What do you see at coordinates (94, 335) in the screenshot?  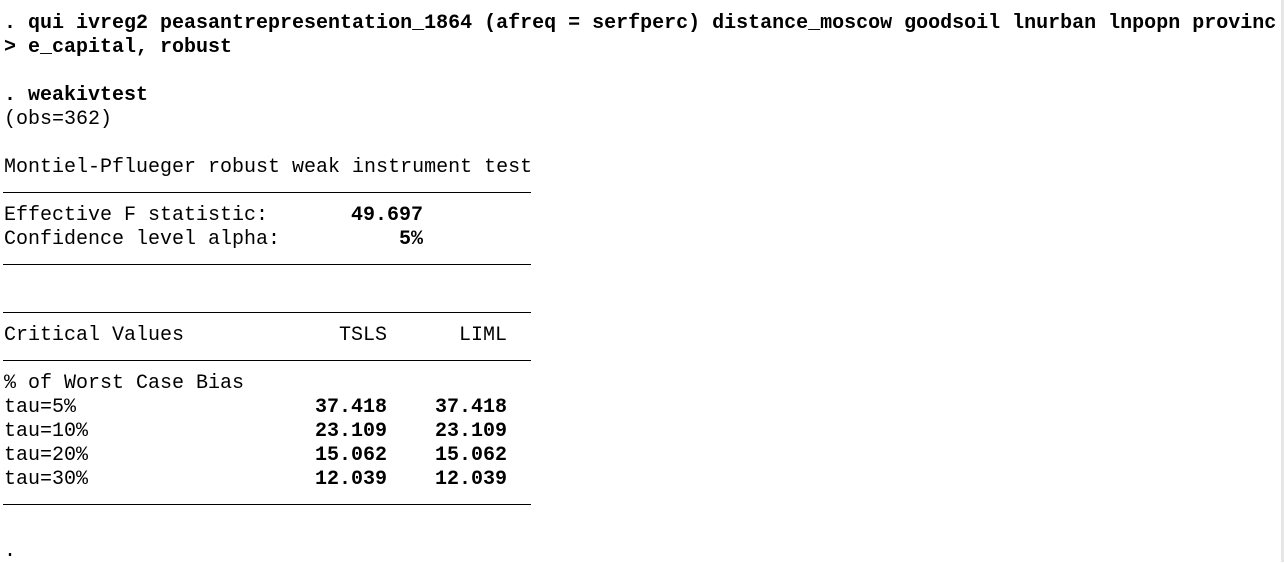 I see `critical-values-header: Critical Values` at bounding box center [94, 335].